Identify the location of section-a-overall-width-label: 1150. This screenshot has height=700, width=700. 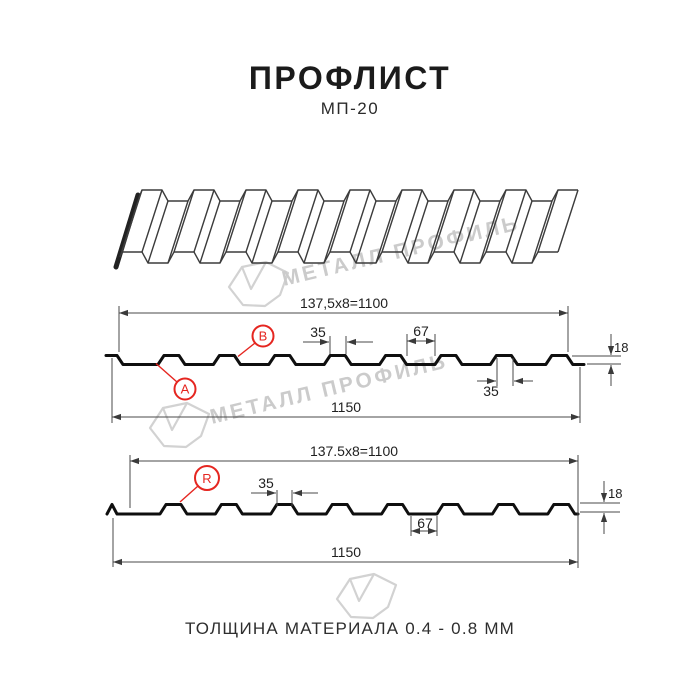
(346, 407).